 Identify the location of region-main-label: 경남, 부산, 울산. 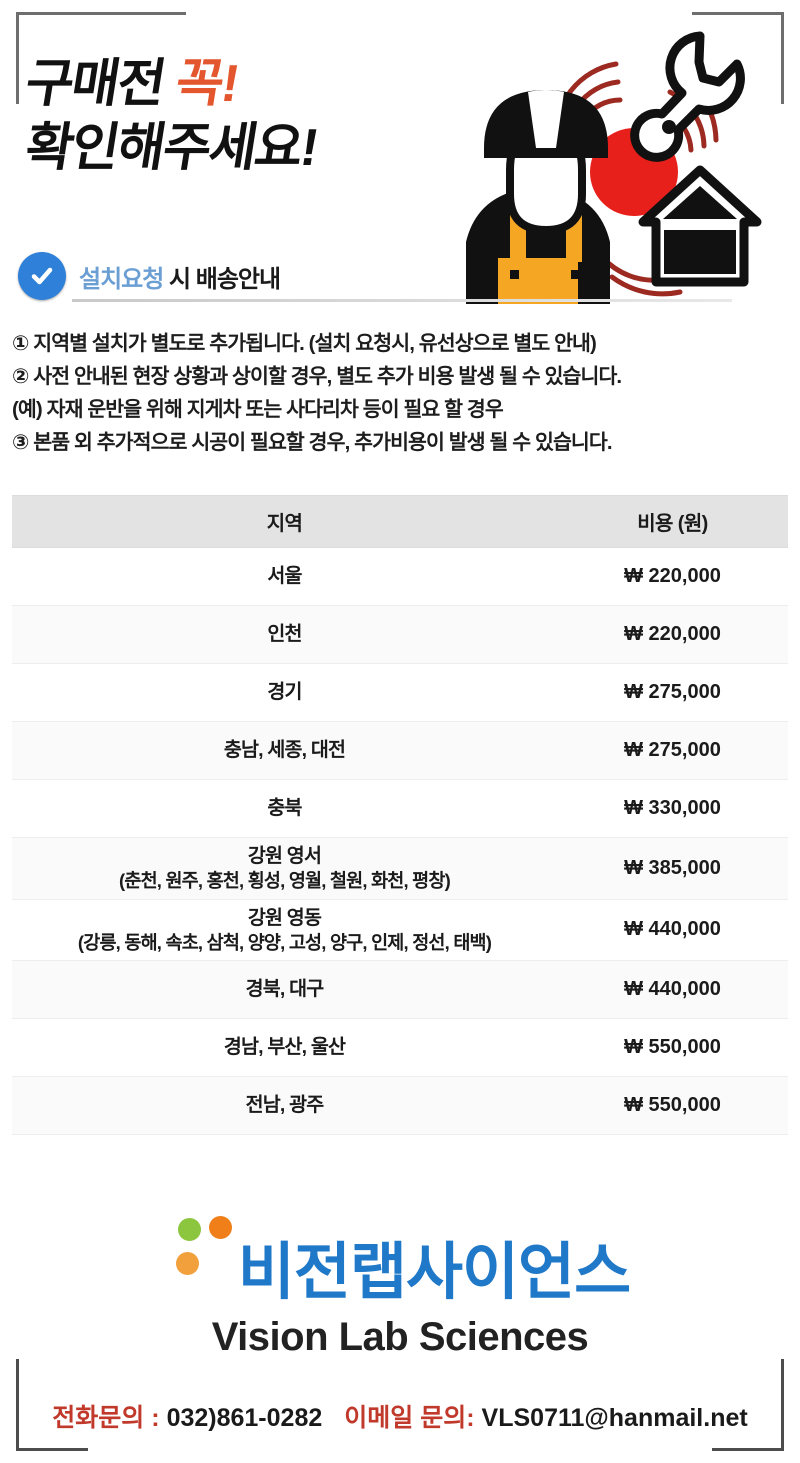
(284, 1047).